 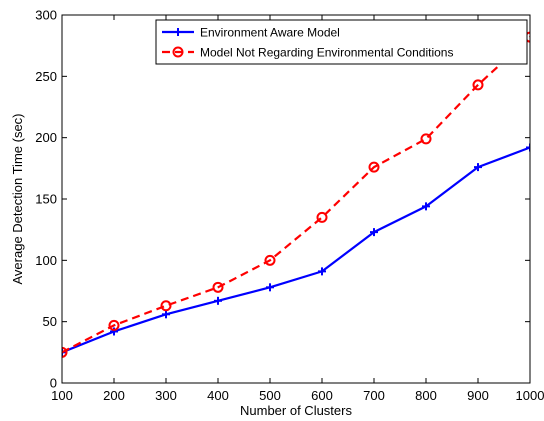 I want to click on x-tick-label: 500, so click(x=270, y=395).